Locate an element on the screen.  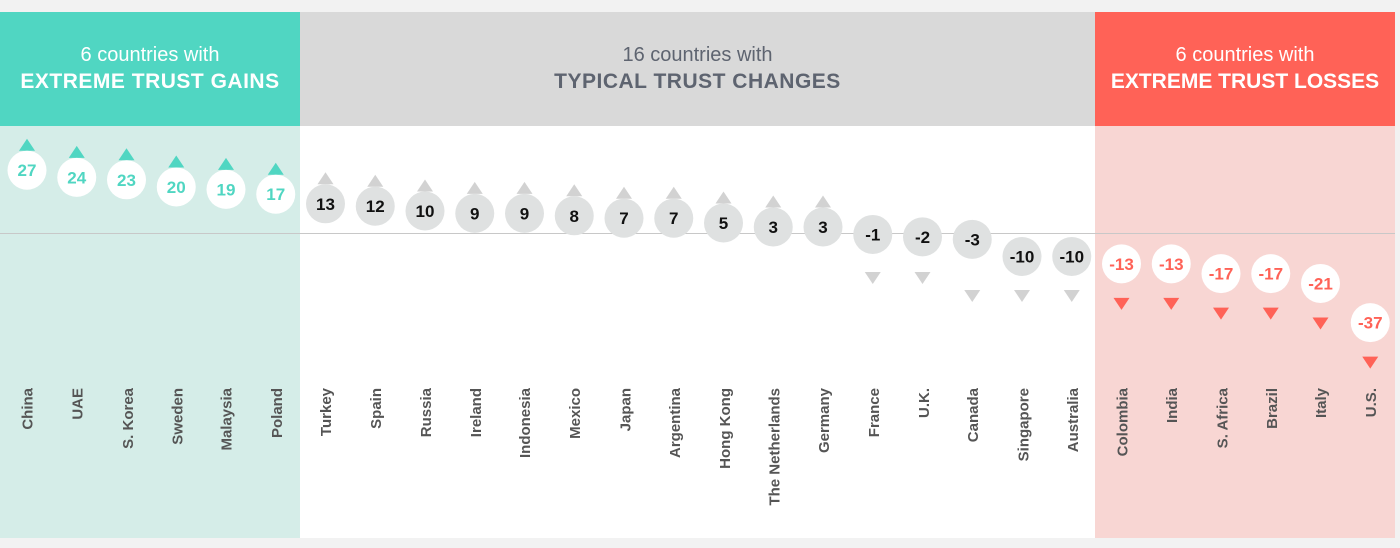
country-label: Singapore is located at coordinates (1022, 463).